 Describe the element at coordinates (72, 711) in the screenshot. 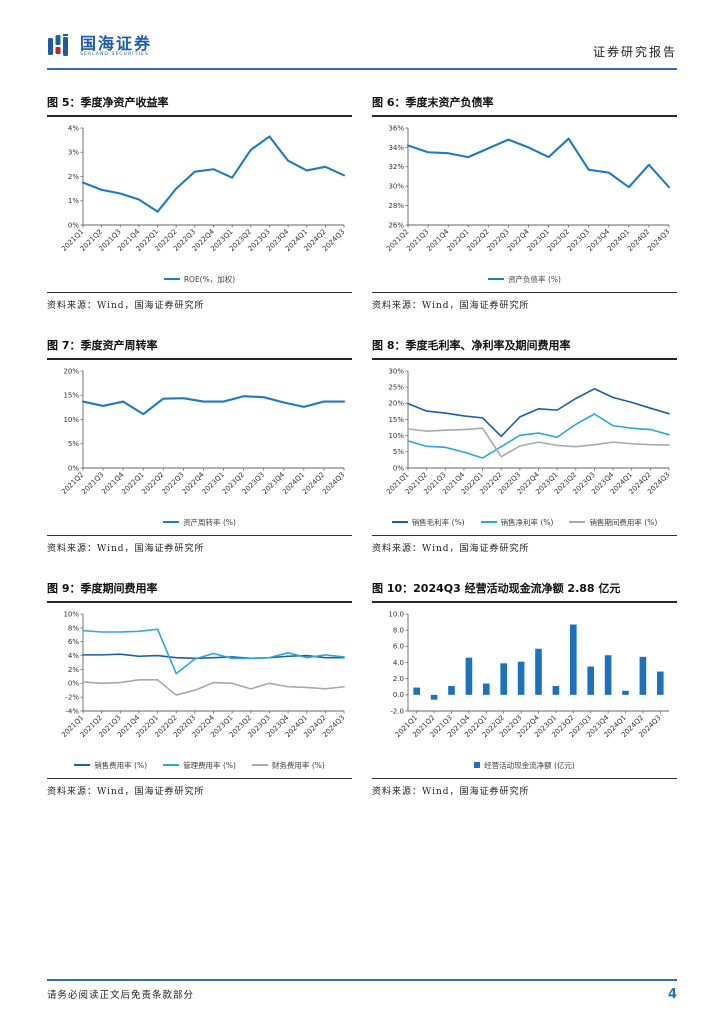

I see `svg-text: -4%` at that location.